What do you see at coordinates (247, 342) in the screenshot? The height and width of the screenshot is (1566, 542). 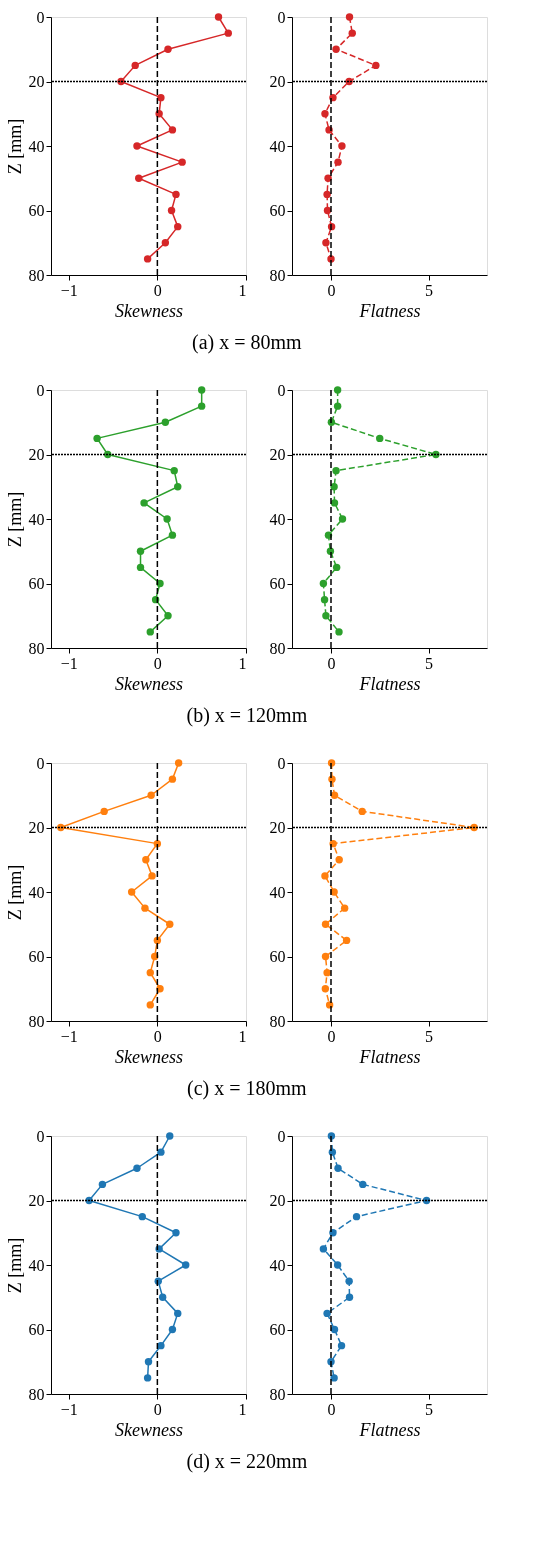 I see `text: (a) x = 80mm` at bounding box center [247, 342].